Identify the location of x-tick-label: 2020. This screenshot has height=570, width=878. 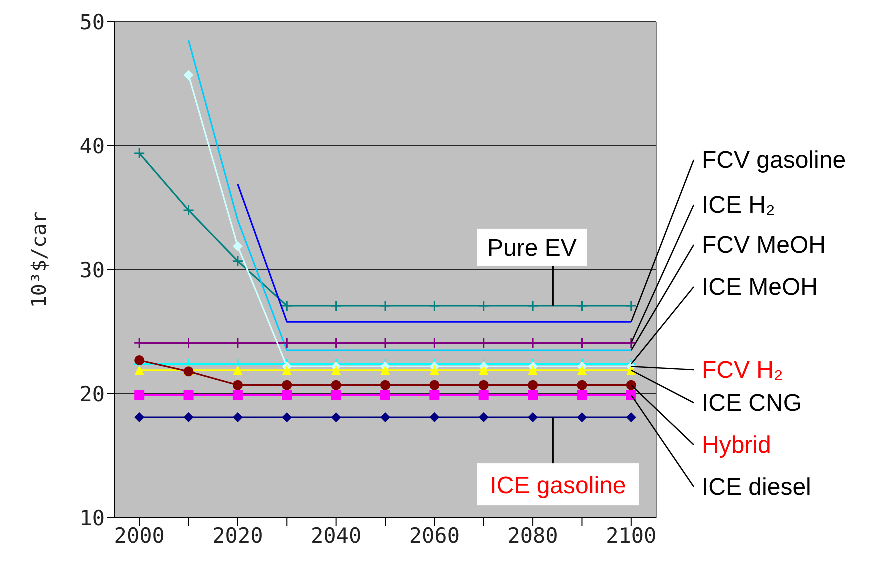
(238, 536).